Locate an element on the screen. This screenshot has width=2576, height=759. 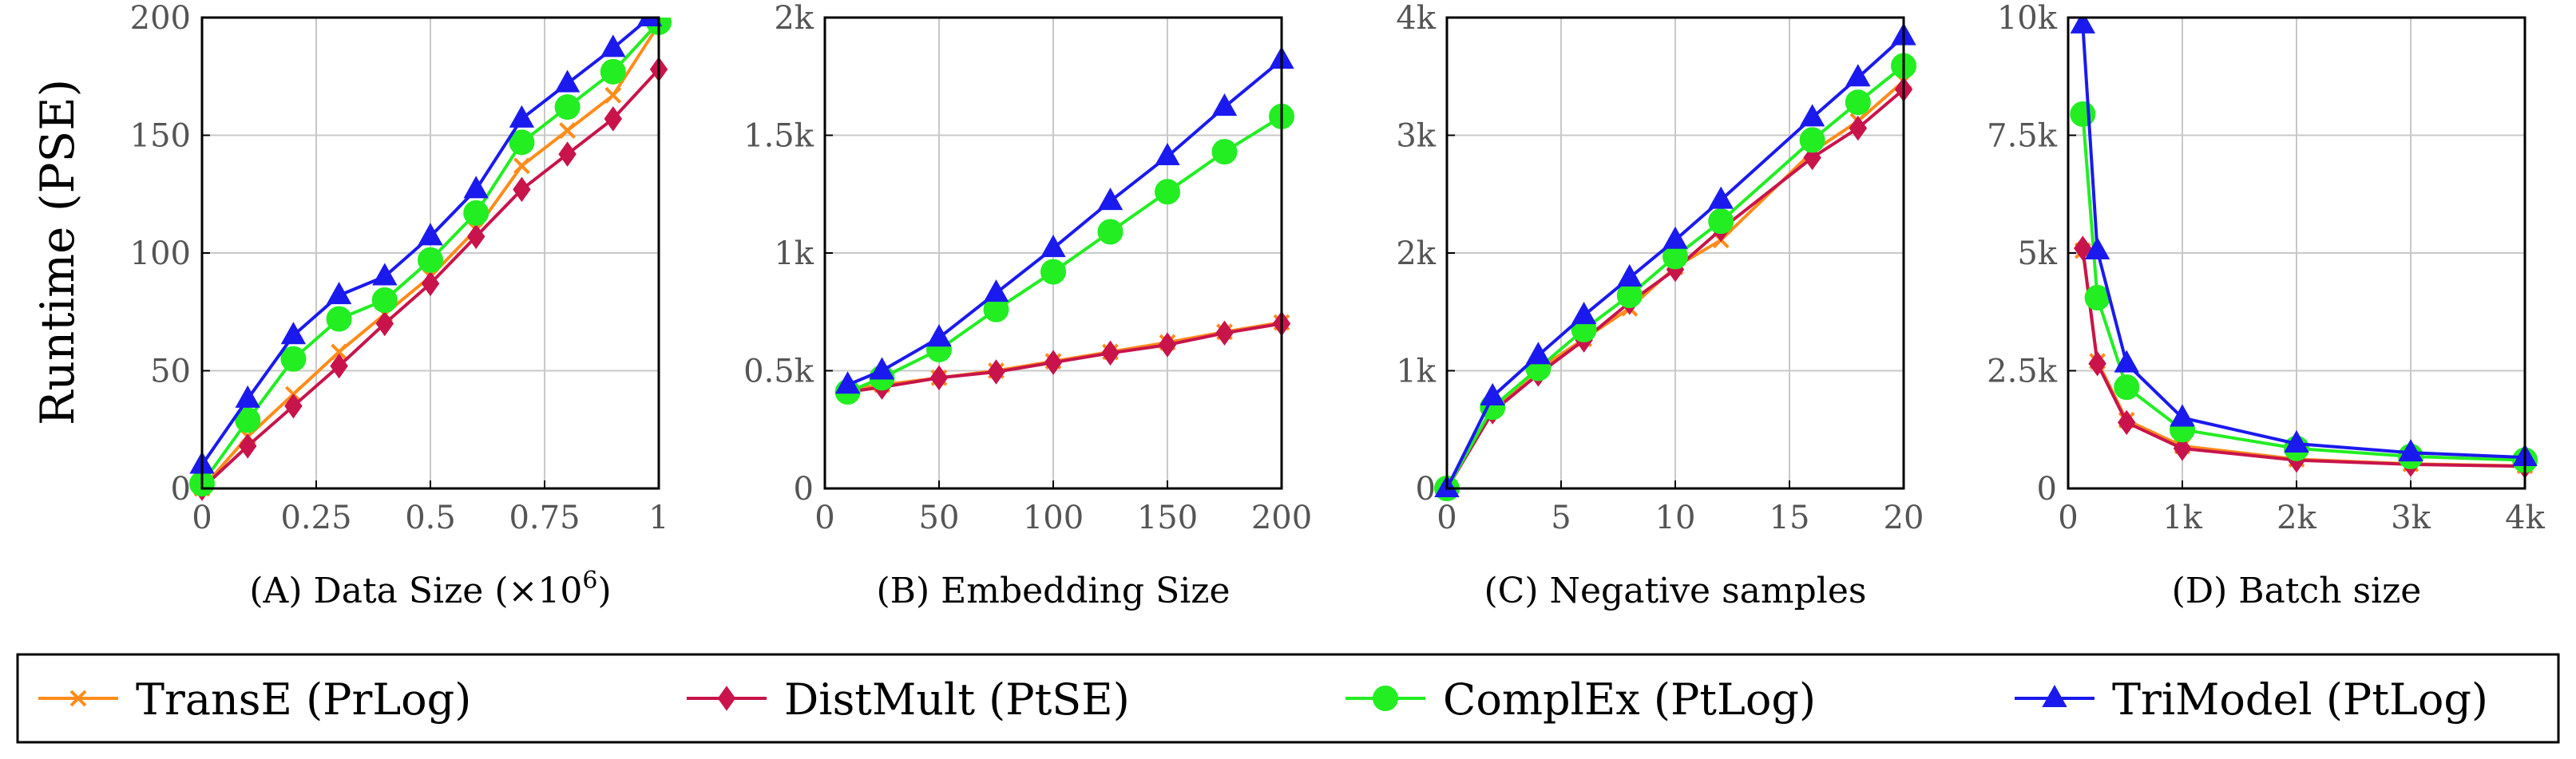
x-tick-label: 50 is located at coordinates (939, 518).